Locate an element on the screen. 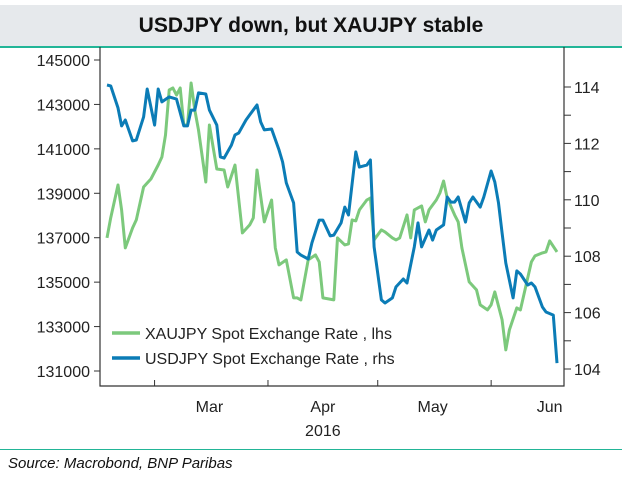 The image size is (628, 482). x-tick-label: Apr is located at coordinates (323, 407).